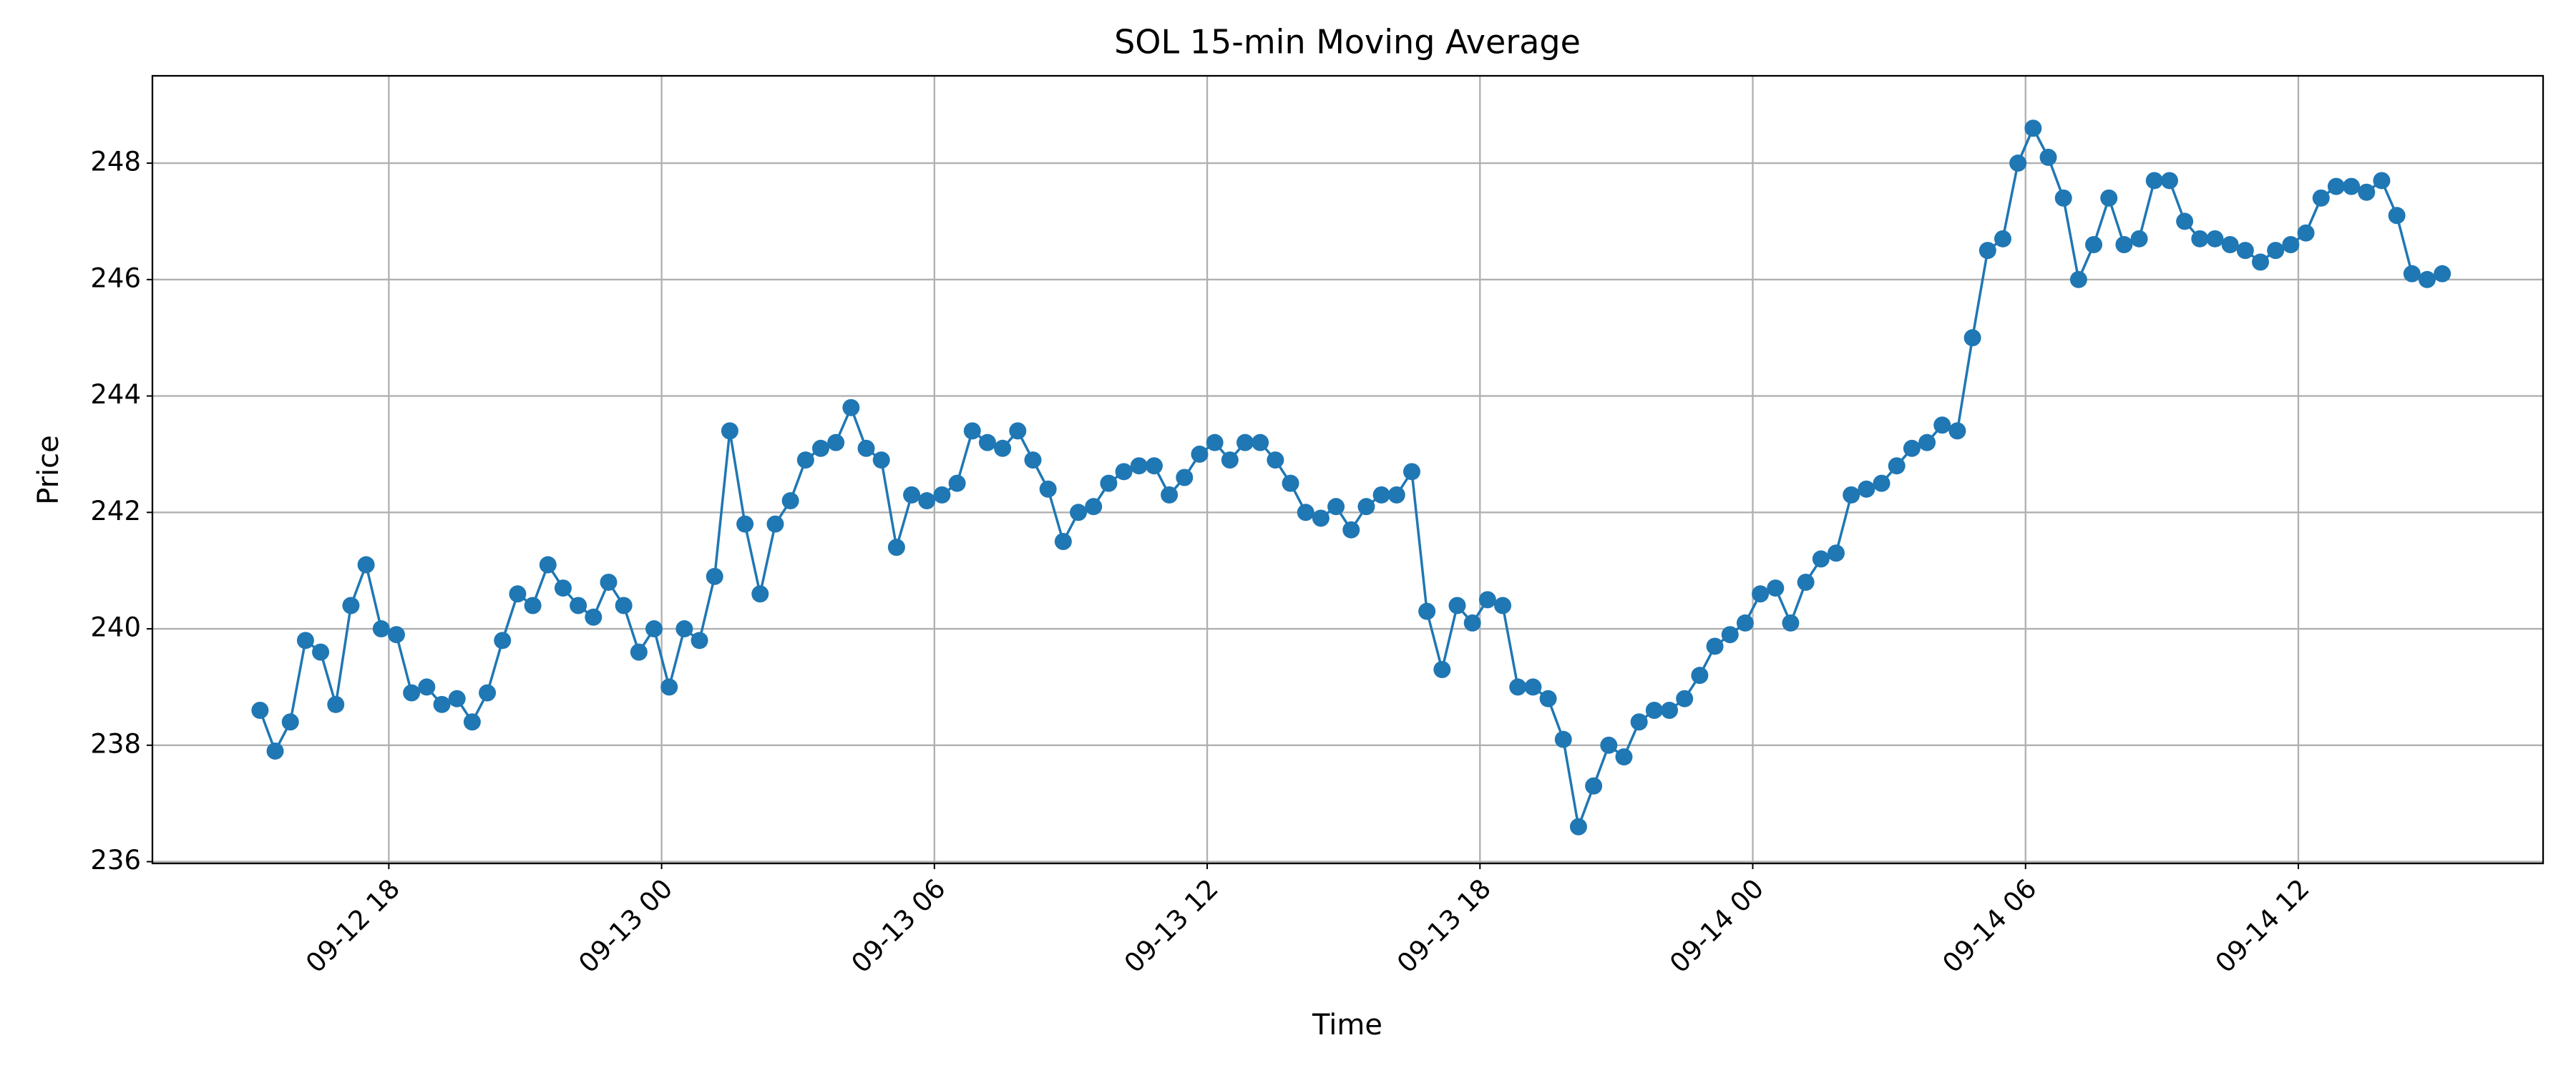 The width and height of the screenshot is (2576, 1073). I want to click on y-tick-label: 246, so click(115, 278).